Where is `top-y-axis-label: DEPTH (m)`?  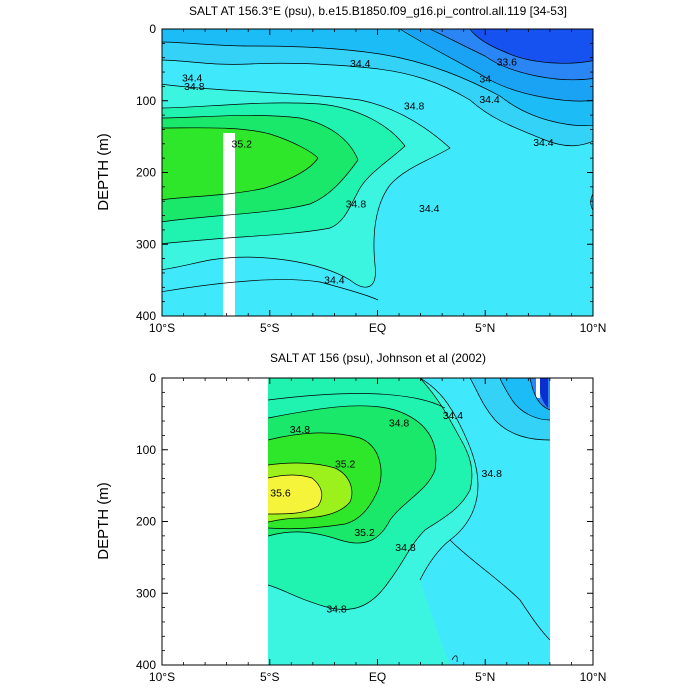
top-y-axis-label: DEPTH (m) is located at coordinates (103, 172).